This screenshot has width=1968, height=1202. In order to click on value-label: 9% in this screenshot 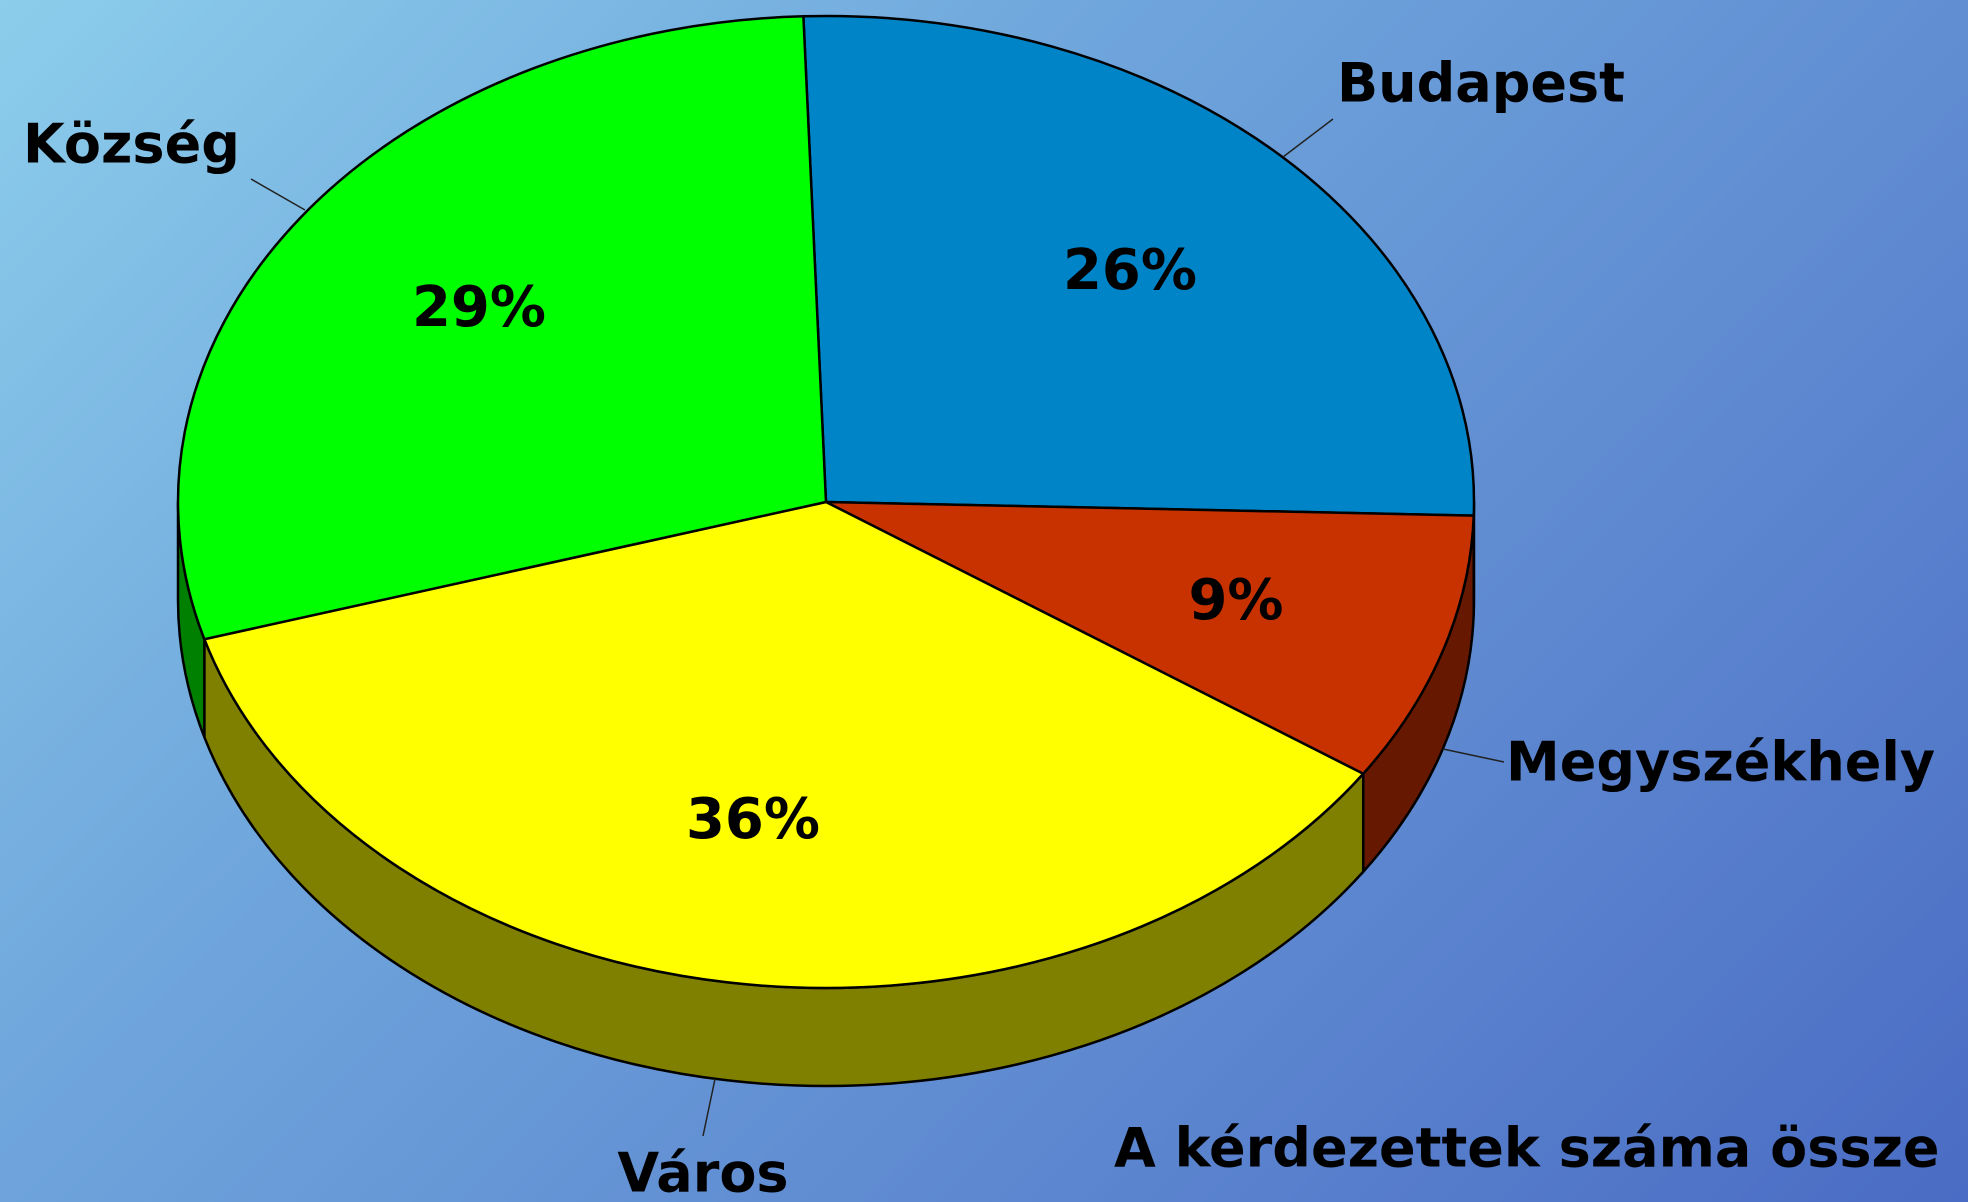, I will do `click(1235, 600)`.